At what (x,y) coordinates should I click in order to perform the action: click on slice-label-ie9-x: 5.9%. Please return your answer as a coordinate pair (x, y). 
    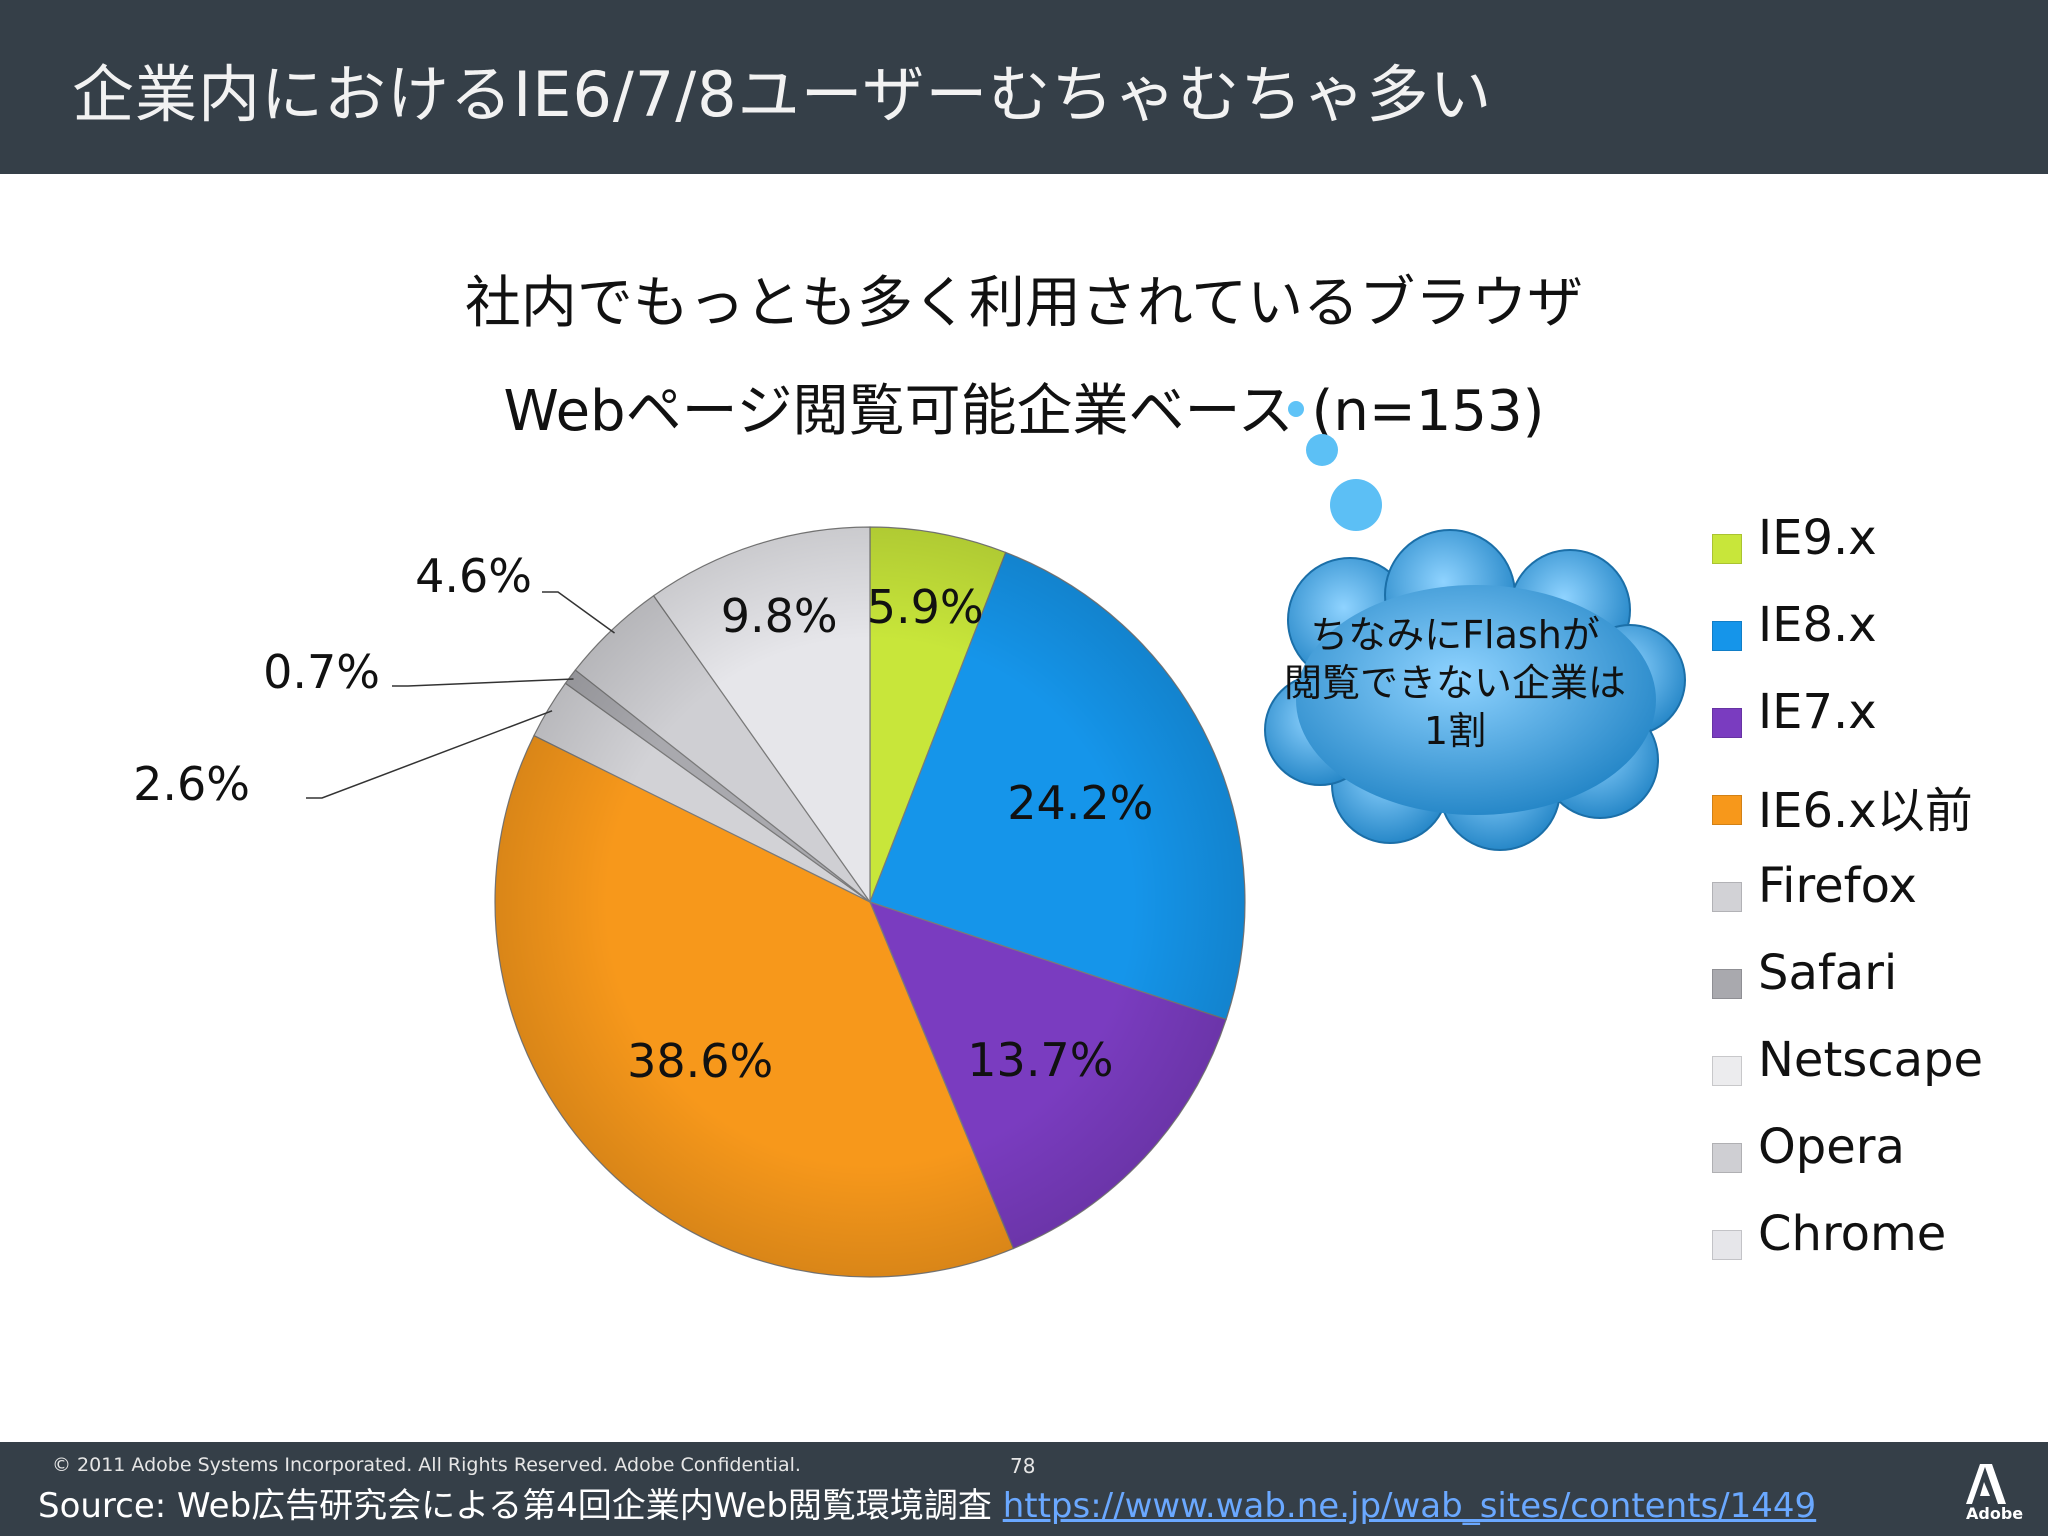
    Looking at the image, I should click on (925, 607).